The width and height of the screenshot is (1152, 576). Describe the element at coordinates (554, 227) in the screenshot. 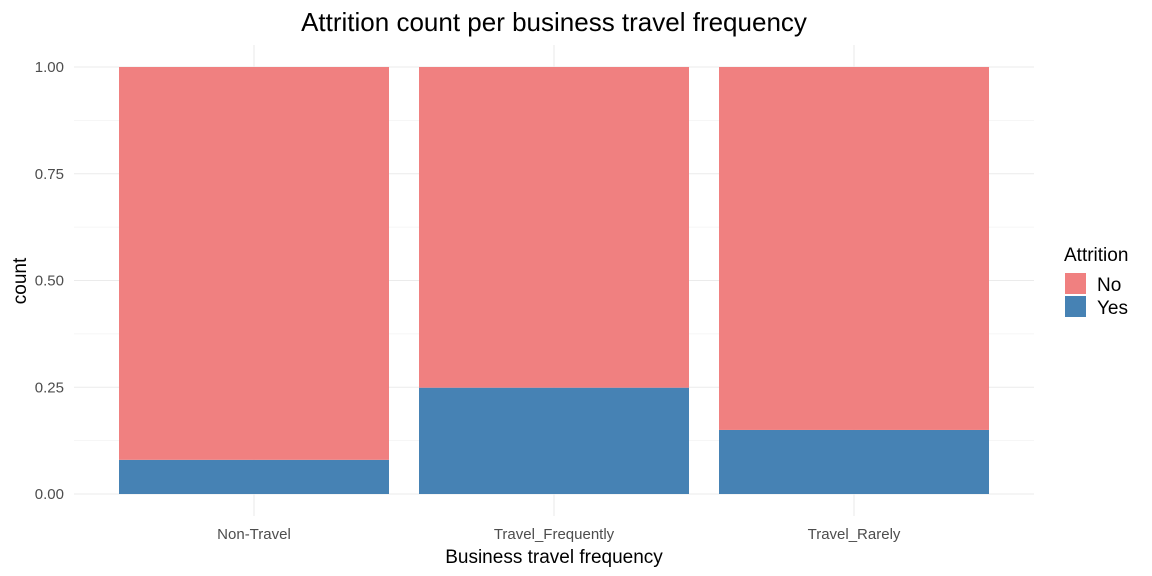

I see `bar-travel-frequently-no` at that location.